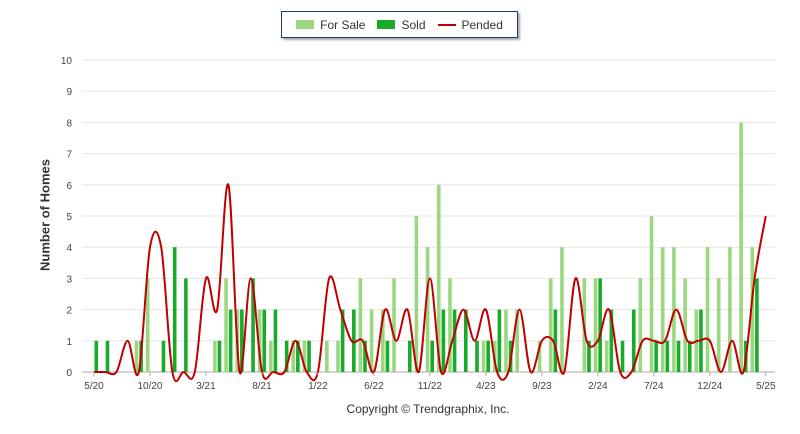 The height and width of the screenshot is (434, 800). Describe the element at coordinates (69, 123) in the screenshot. I see `y-tick-label: 8` at that location.